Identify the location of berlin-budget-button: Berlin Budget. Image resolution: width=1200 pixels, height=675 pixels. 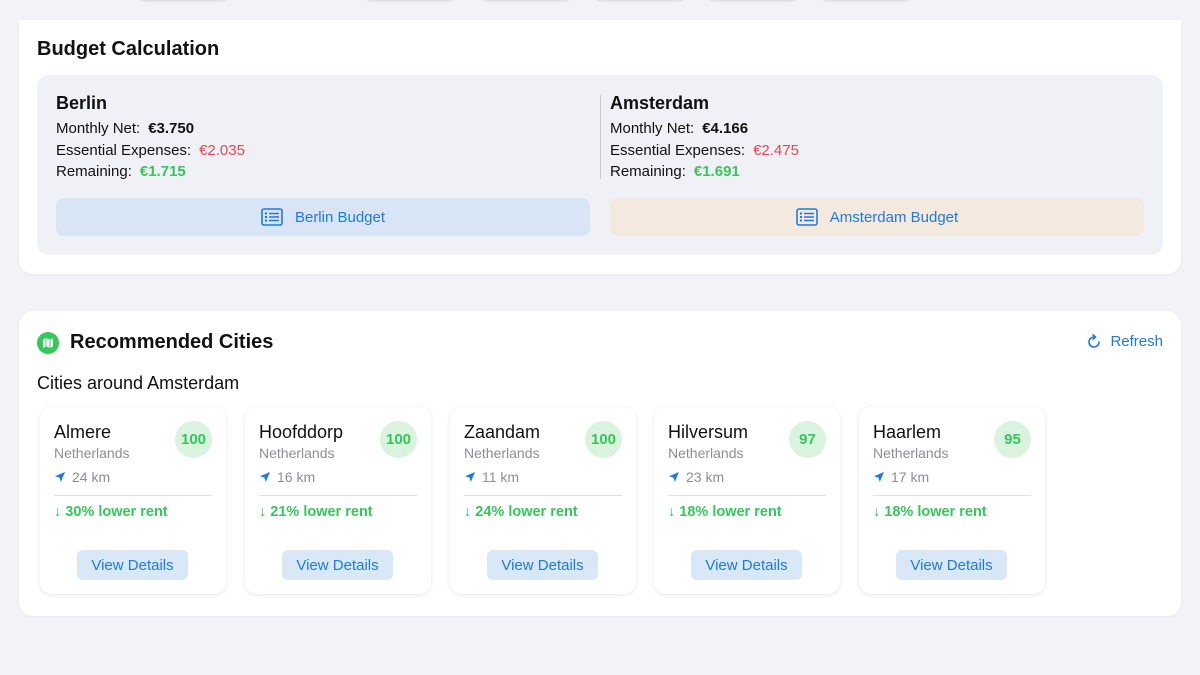
(323, 217).